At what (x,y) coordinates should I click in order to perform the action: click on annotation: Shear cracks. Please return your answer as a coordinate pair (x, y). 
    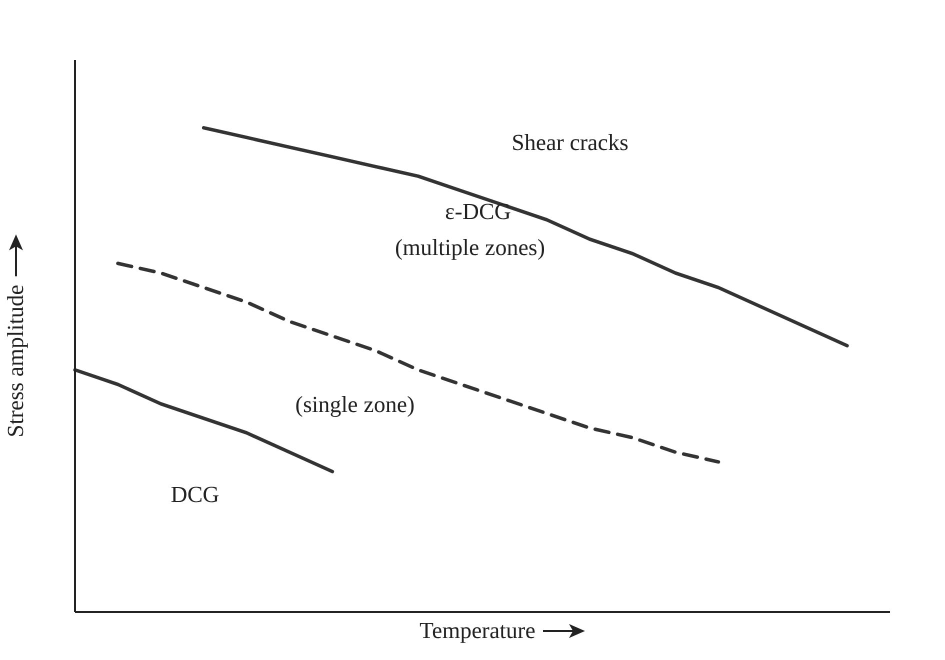
    Looking at the image, I should click on (570, 143).